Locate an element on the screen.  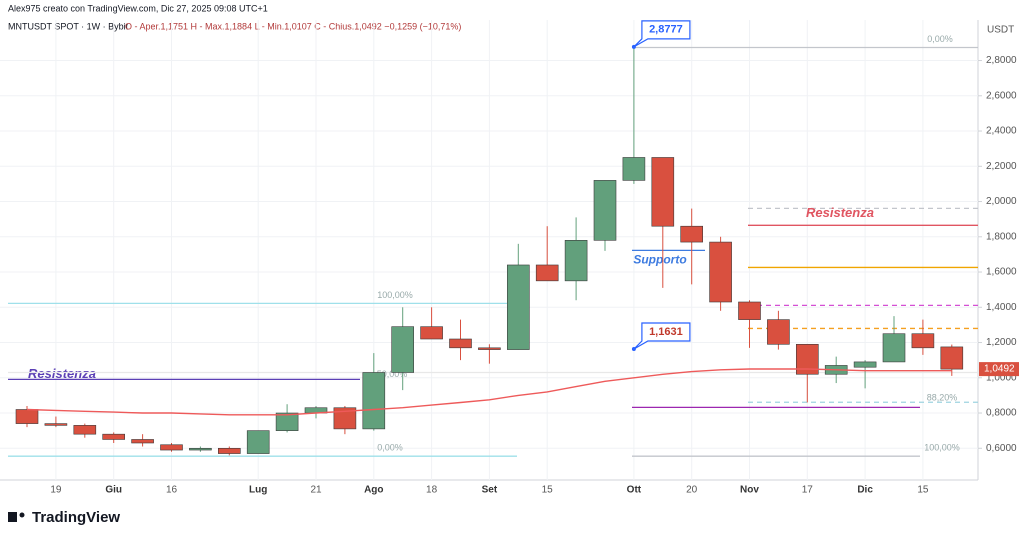
callout-label: 1,1631 is located at coordinates (666, 332).